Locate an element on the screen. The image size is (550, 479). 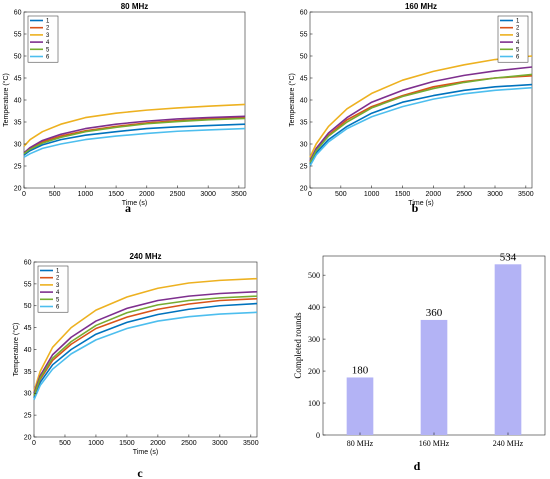
x-tick-label: 240 MHz is located at coordinates (508, 443).